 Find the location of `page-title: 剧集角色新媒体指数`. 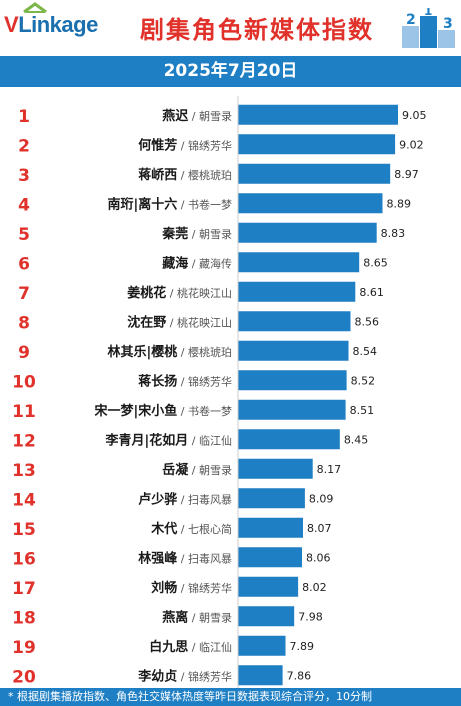

page-title: 剧集角色新媒体指数 is located at coordinates (257, 30).